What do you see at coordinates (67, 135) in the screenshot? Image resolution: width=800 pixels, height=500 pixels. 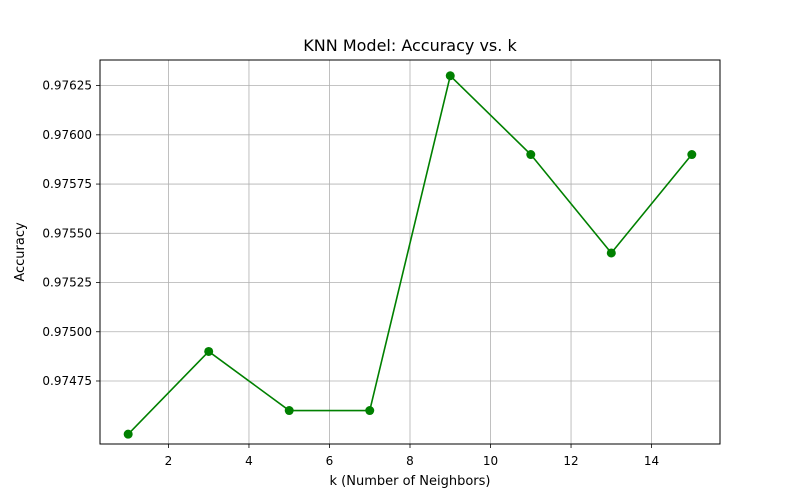 I see `y-tick-label: 0.97600` at bounding box center [67, 135].